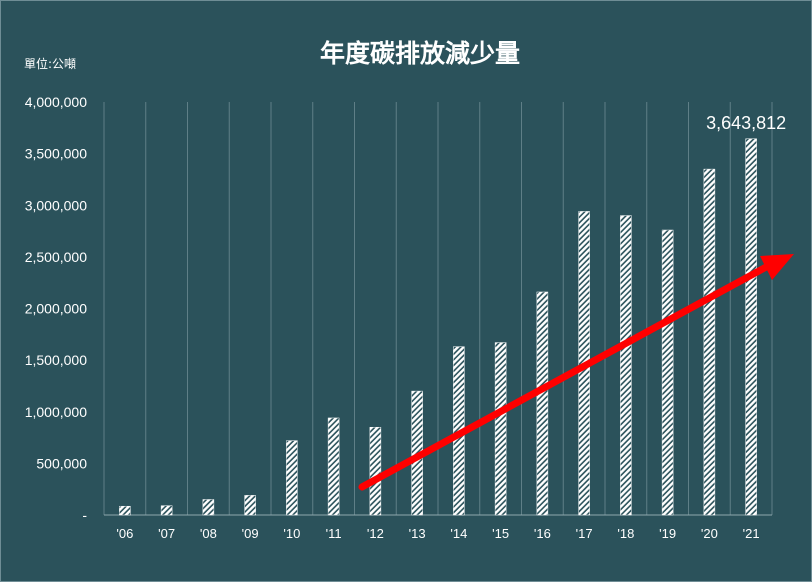  What do you see at coordinates (50, 64) in the screenshot?
I see `unit-label: 單位:公噸` at bounding box center [50, 64].